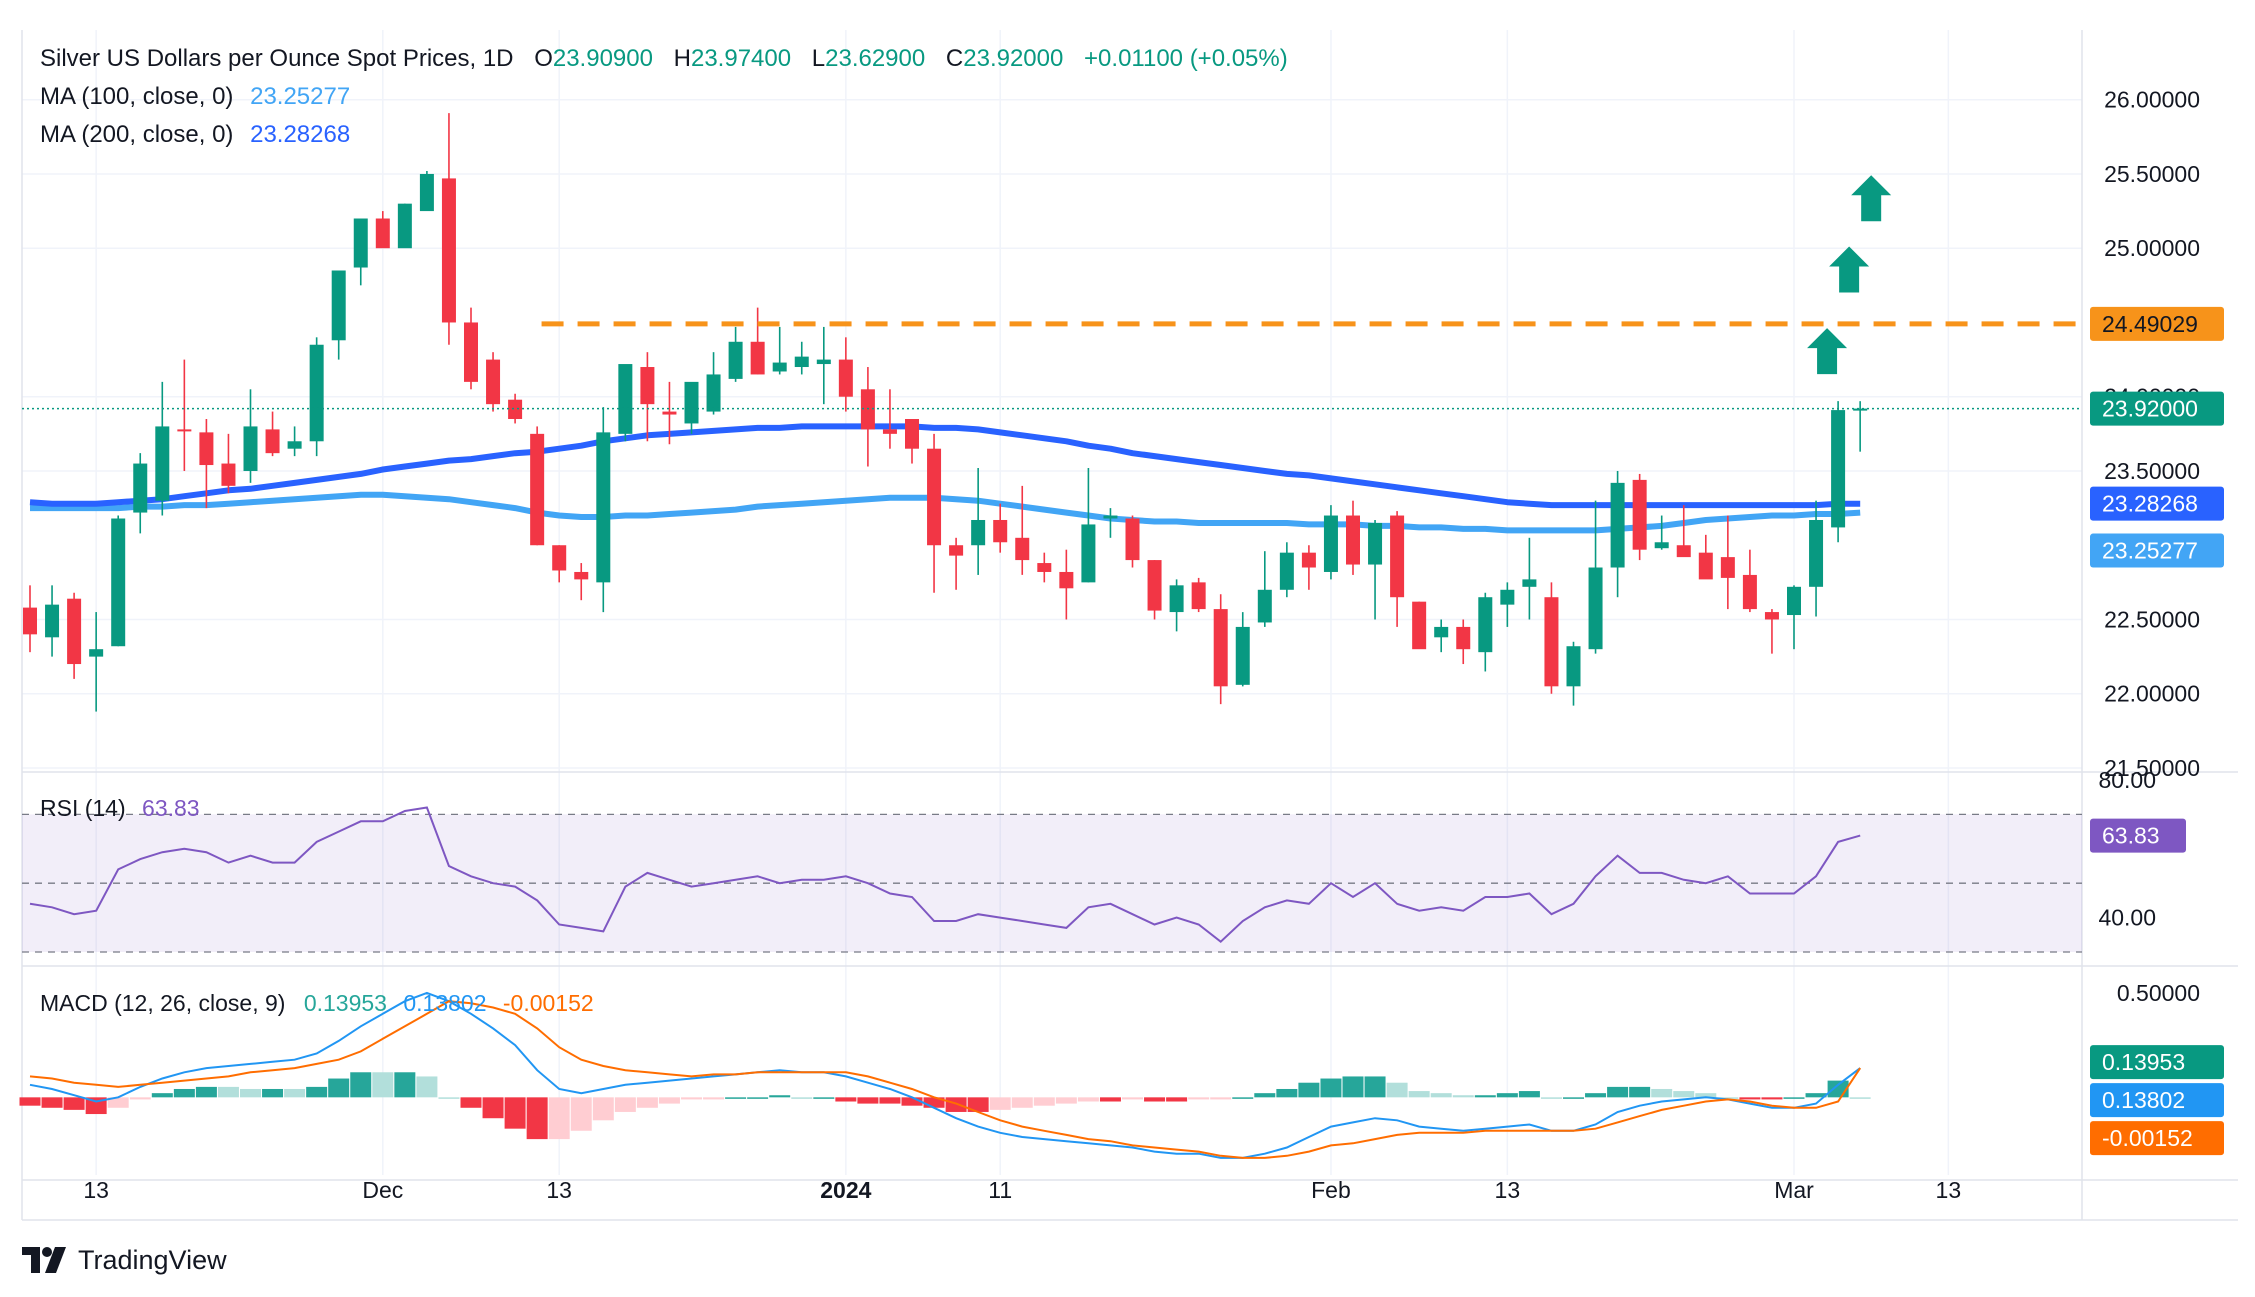 The image size is (2255, 1297). I want to click on rsi-legend-value: 63.83, so click(171, 808).